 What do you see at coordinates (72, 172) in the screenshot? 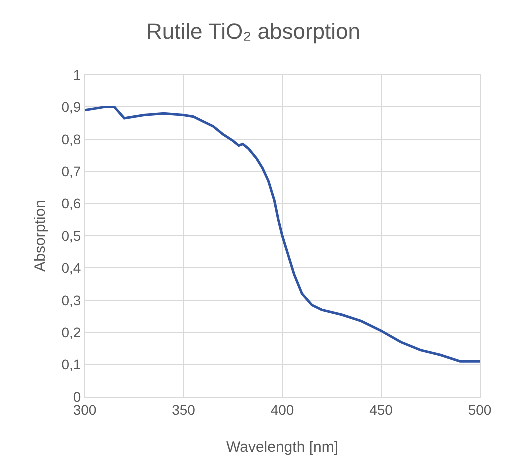
I see `y-tick-label: 0,7` at bounding box center [72, 172].